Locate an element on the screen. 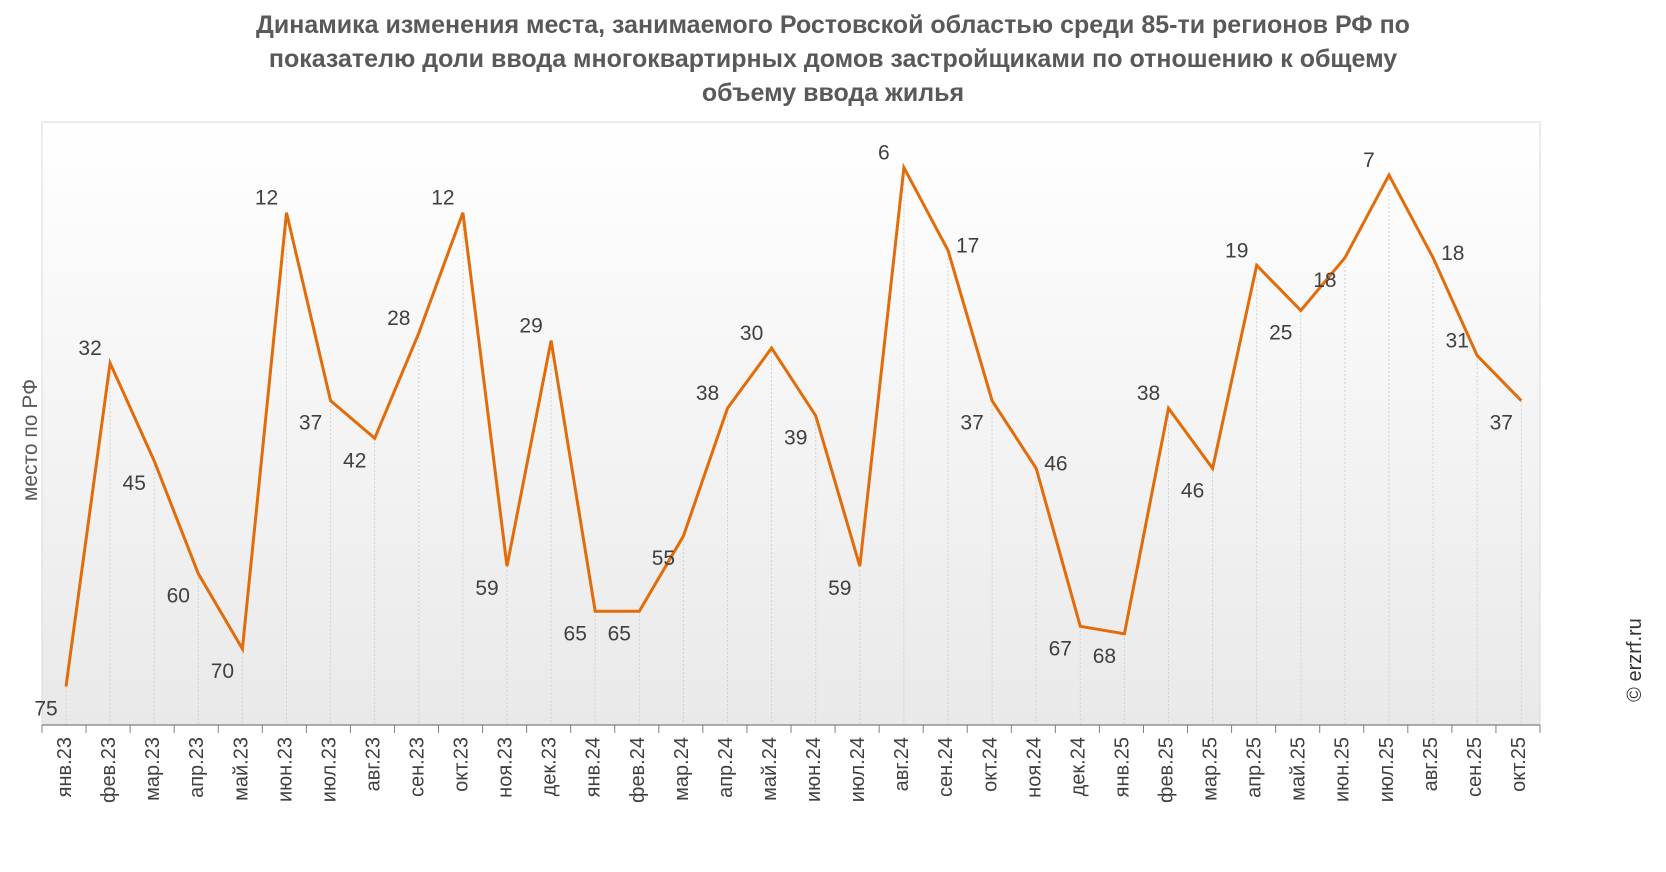 Image resolution: width=1666 pixels, height=872 pixels. x-tick-label: окт.23 is located at coordinates (462, 764).